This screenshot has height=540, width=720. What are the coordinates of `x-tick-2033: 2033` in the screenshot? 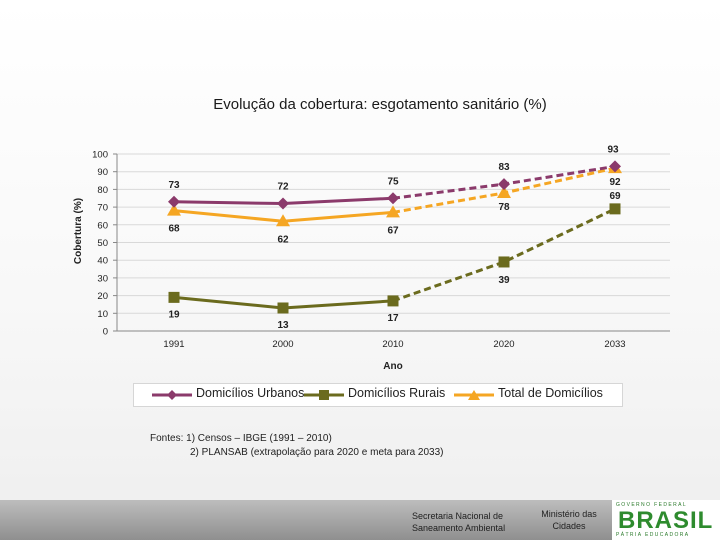 It's located at (614, 344).